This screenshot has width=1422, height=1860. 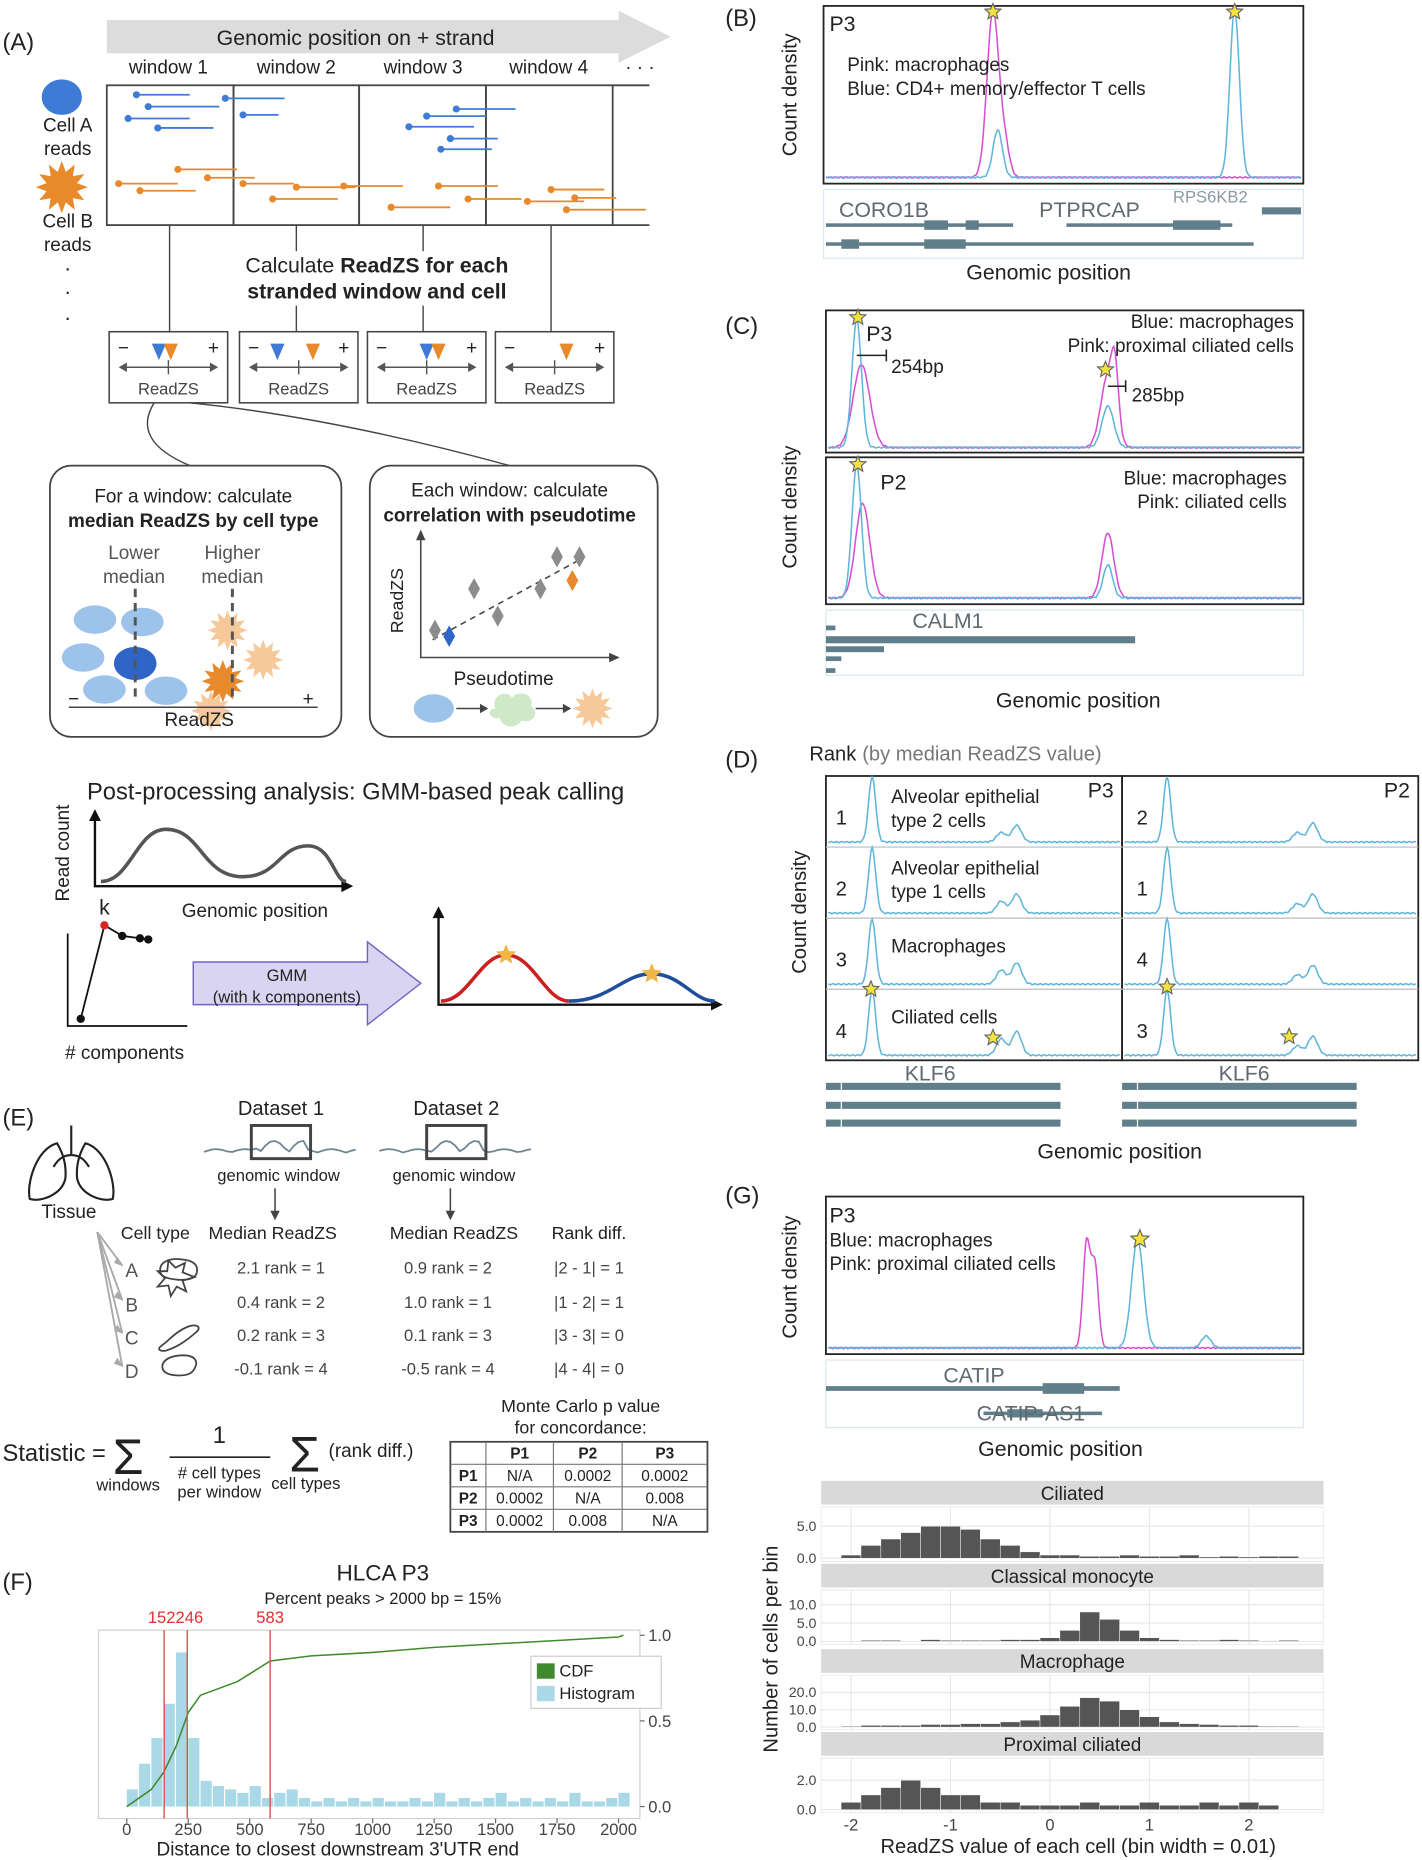 What do you see at coordinates (124, 1053) in the screenshot?
I see `label: # components` at bounding box center [124, 1053].